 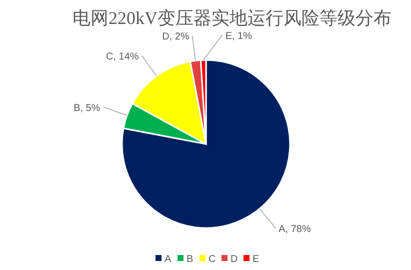 I want to click on legend-label: C, so click(x=212, y=259).